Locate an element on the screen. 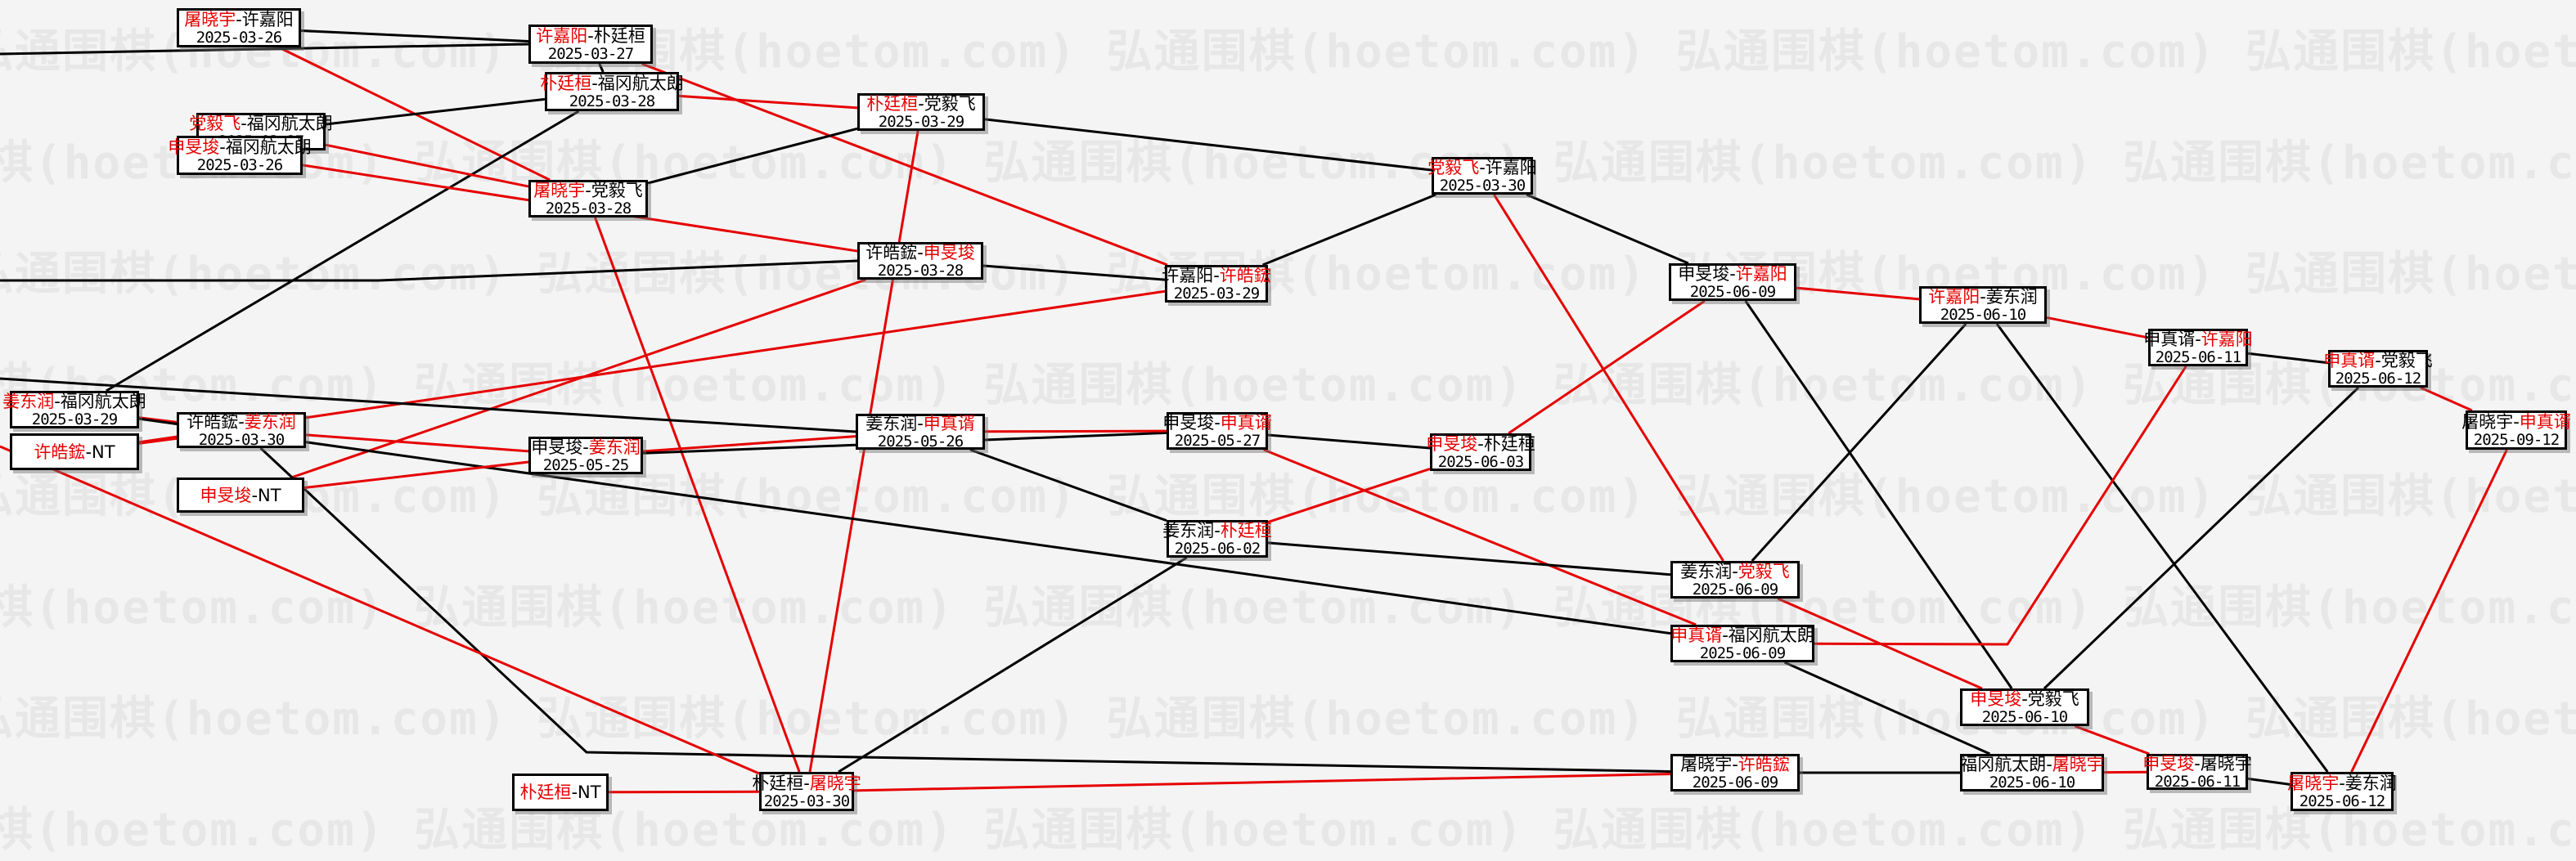  match-node-n31: 屠晓宇-姜东润 2025-06-12 is located at coordinates (2342, 791).